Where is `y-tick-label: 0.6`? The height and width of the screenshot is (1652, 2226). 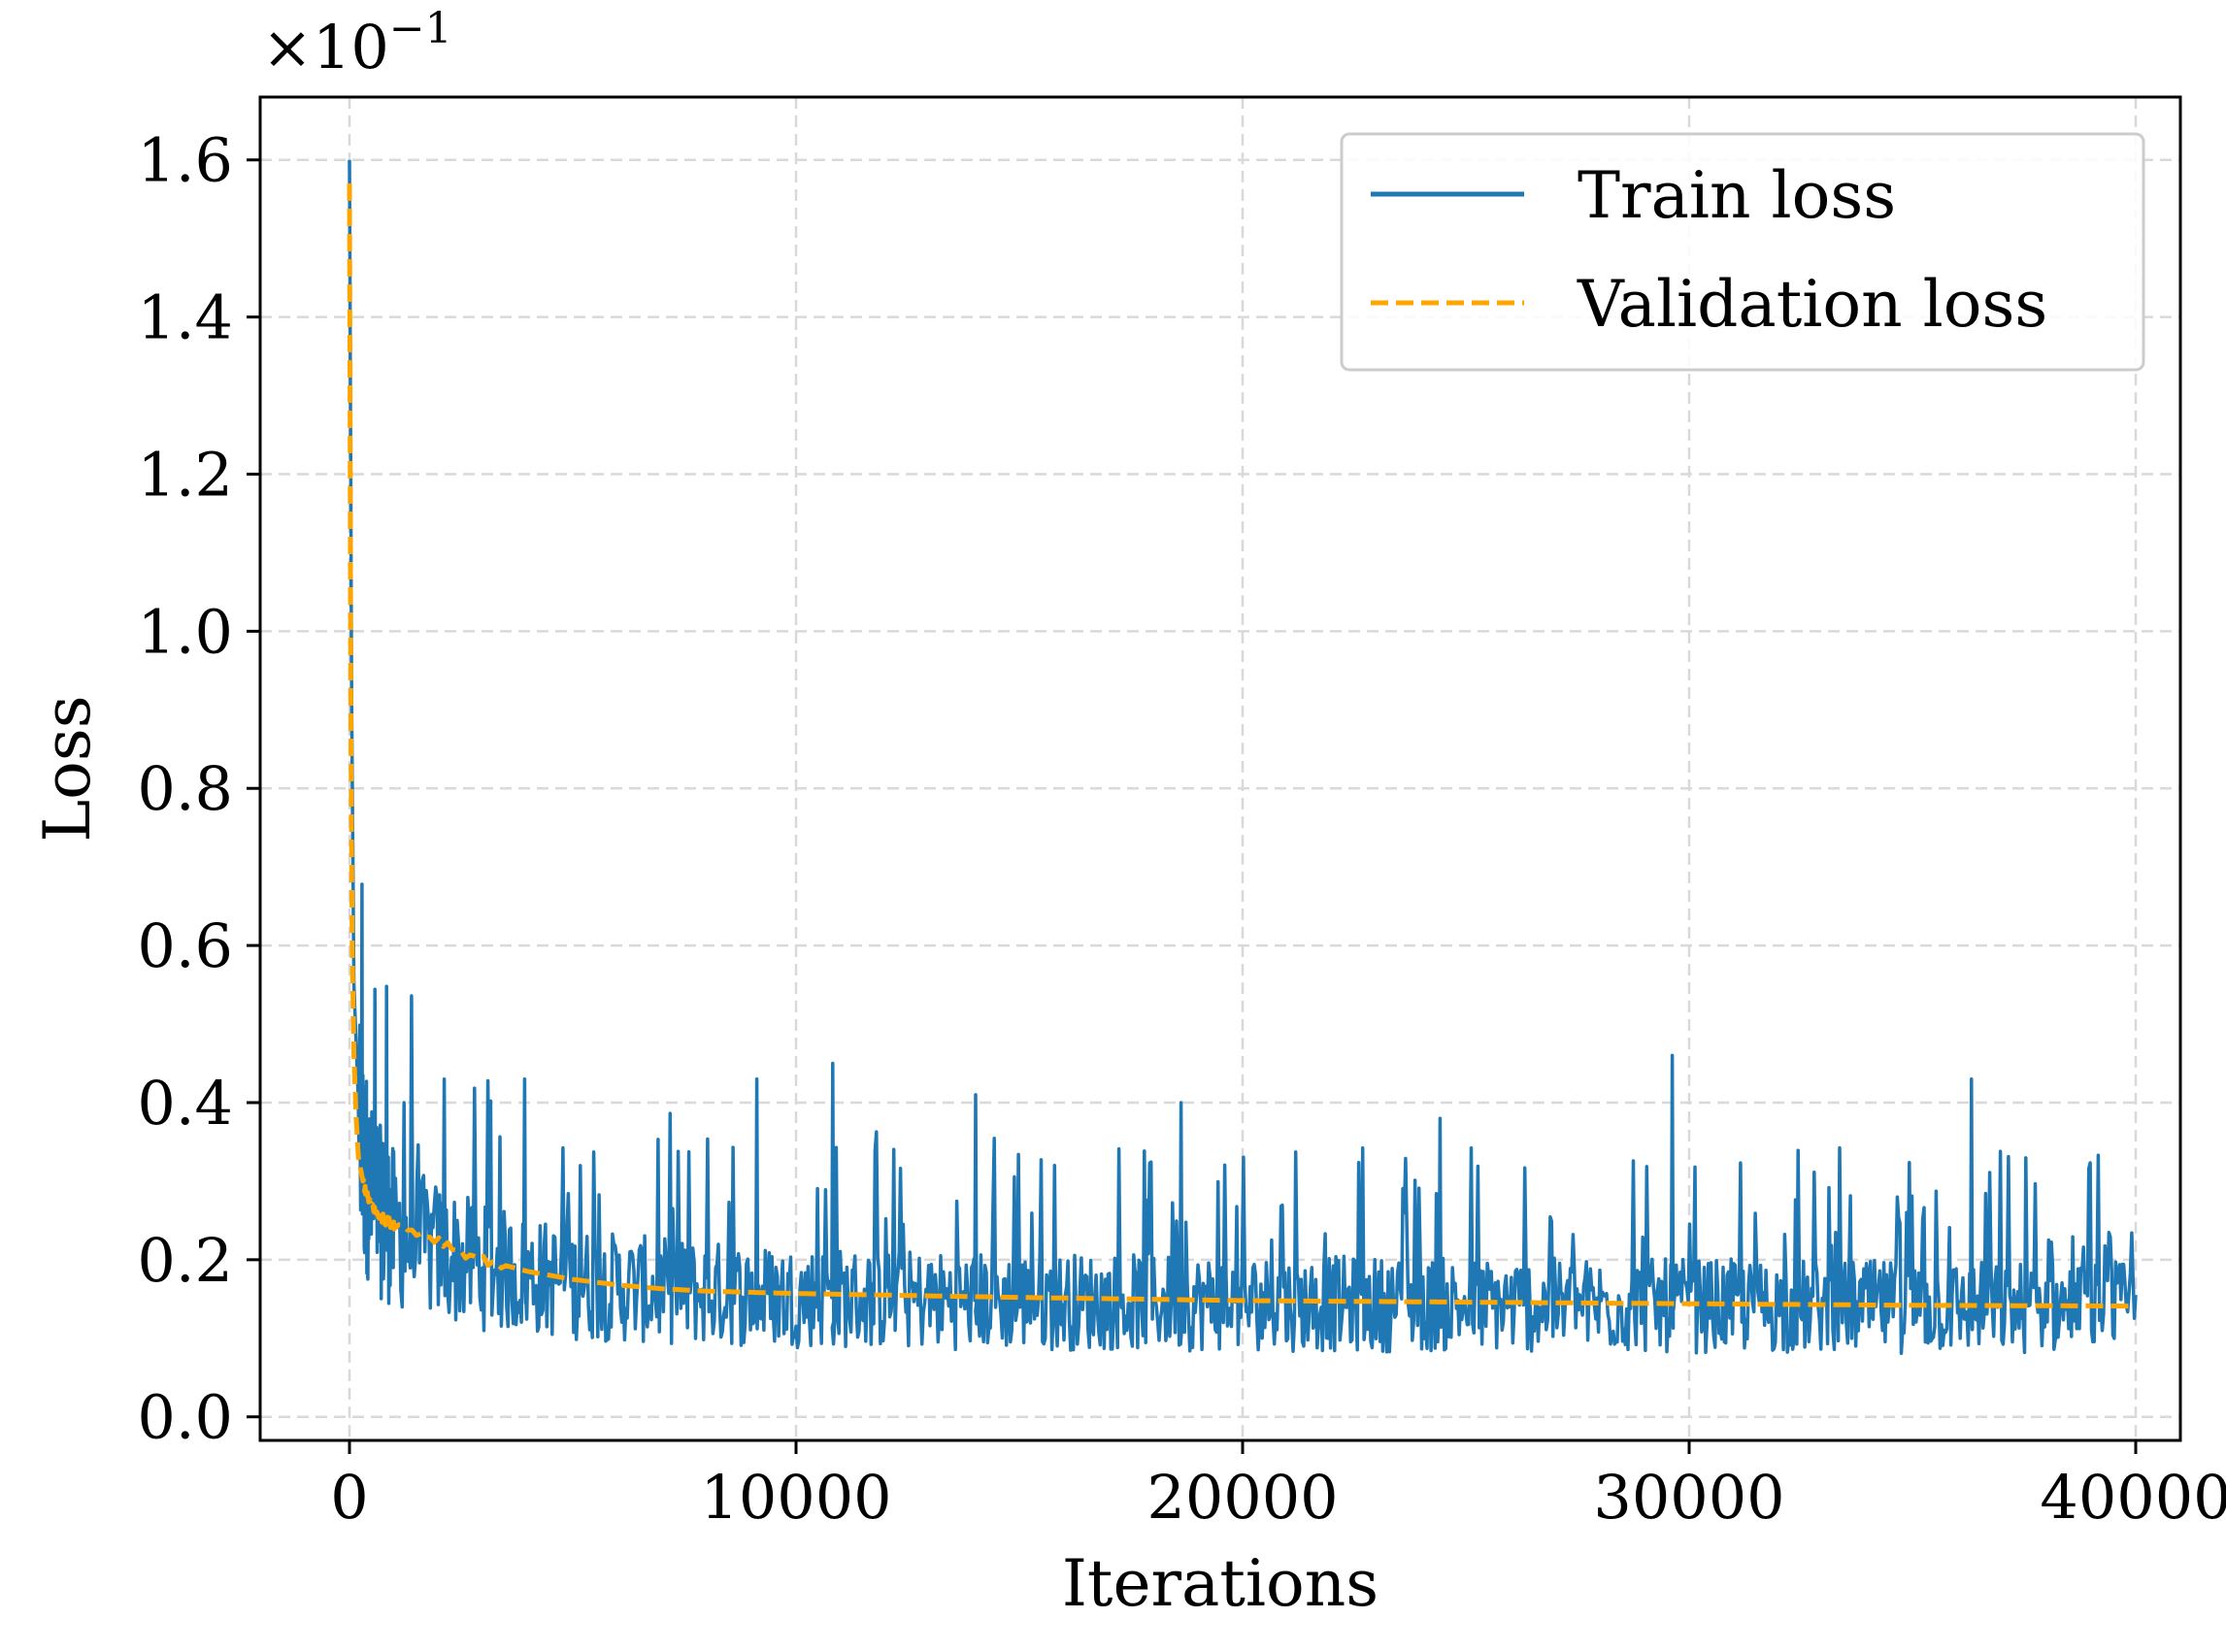 y-tick-label: 0.6 is located at coordinates (185, 945).